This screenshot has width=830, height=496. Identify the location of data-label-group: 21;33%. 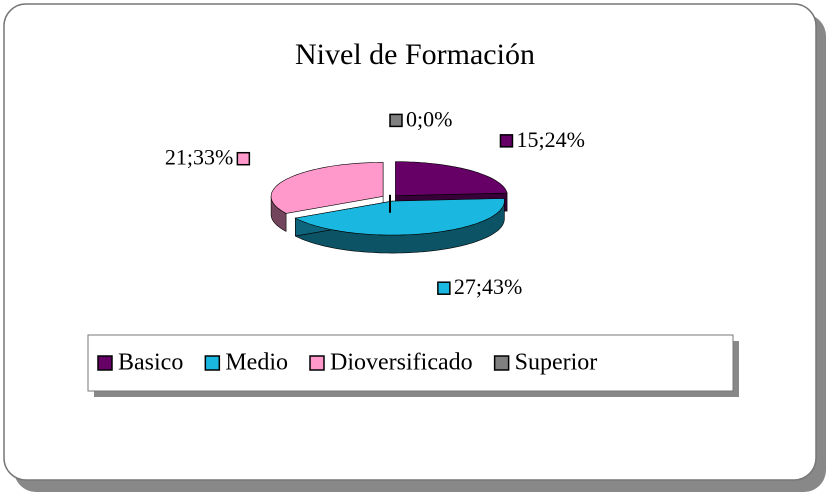
(208, 157).